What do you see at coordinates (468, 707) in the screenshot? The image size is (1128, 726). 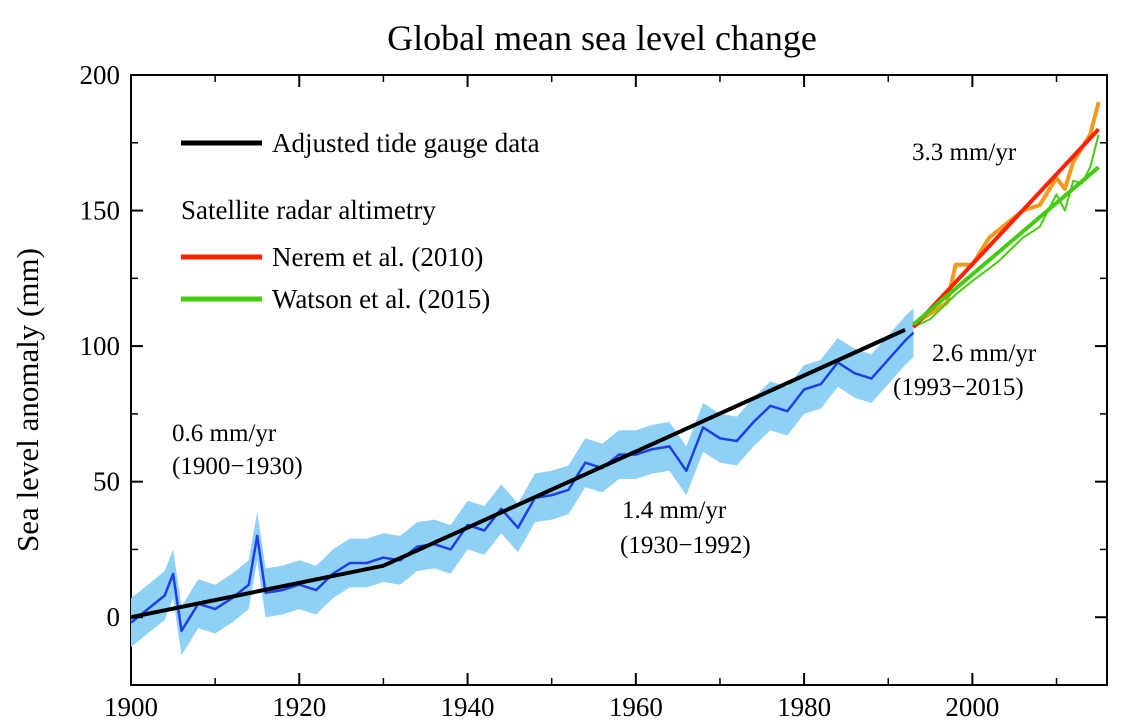 I see `x-tick-label: 1940` at bounding box center [468, 707].